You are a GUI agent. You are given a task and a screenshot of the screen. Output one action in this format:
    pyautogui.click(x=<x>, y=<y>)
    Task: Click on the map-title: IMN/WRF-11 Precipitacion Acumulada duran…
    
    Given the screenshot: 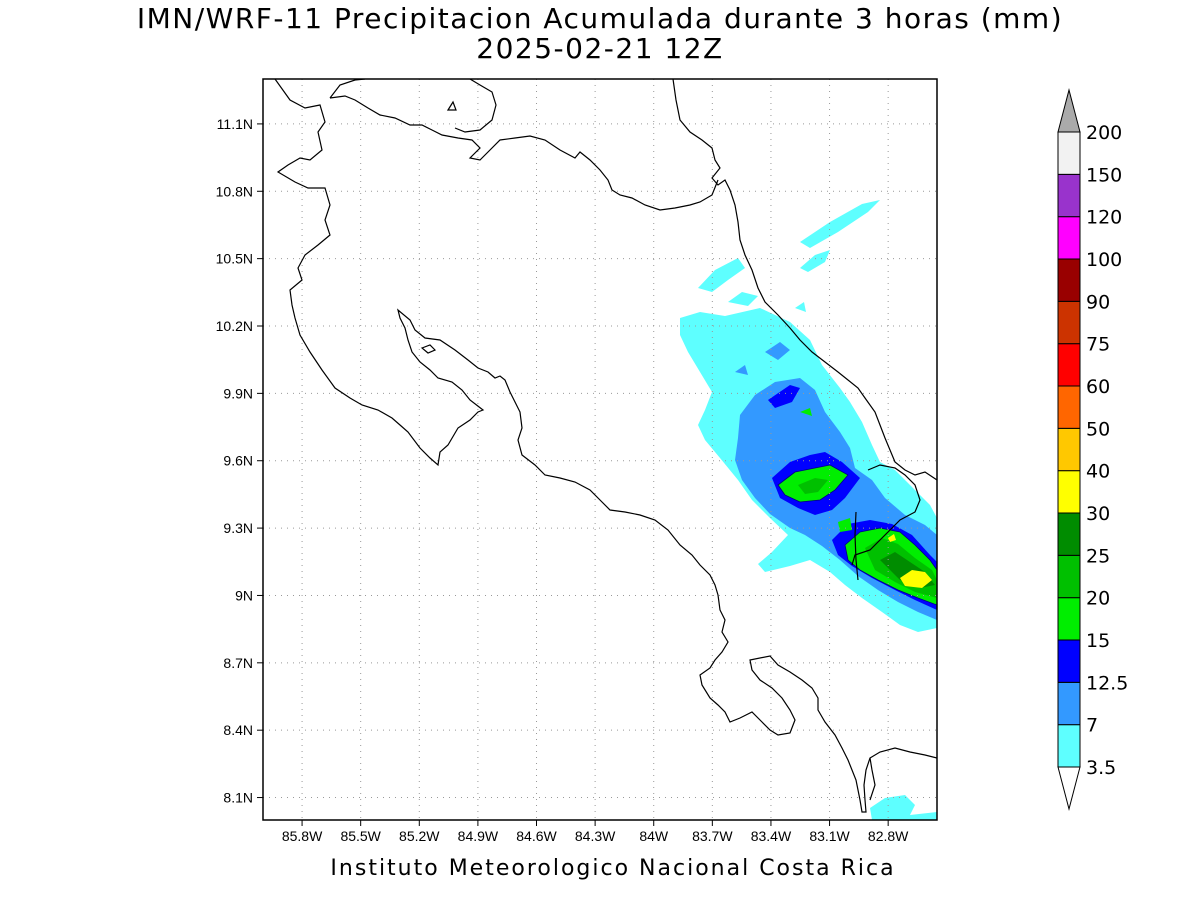 What is the action you would take?
    pyautogui.click(x=600, y=18)
    